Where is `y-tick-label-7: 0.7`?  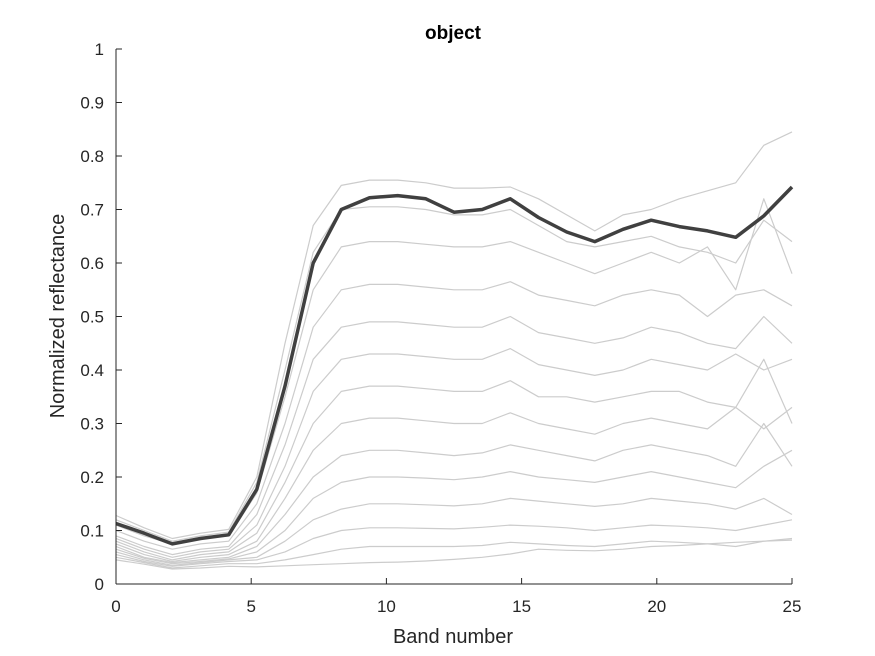 y-tick-label-7: 0.7 is located at coordinates (92, 210).